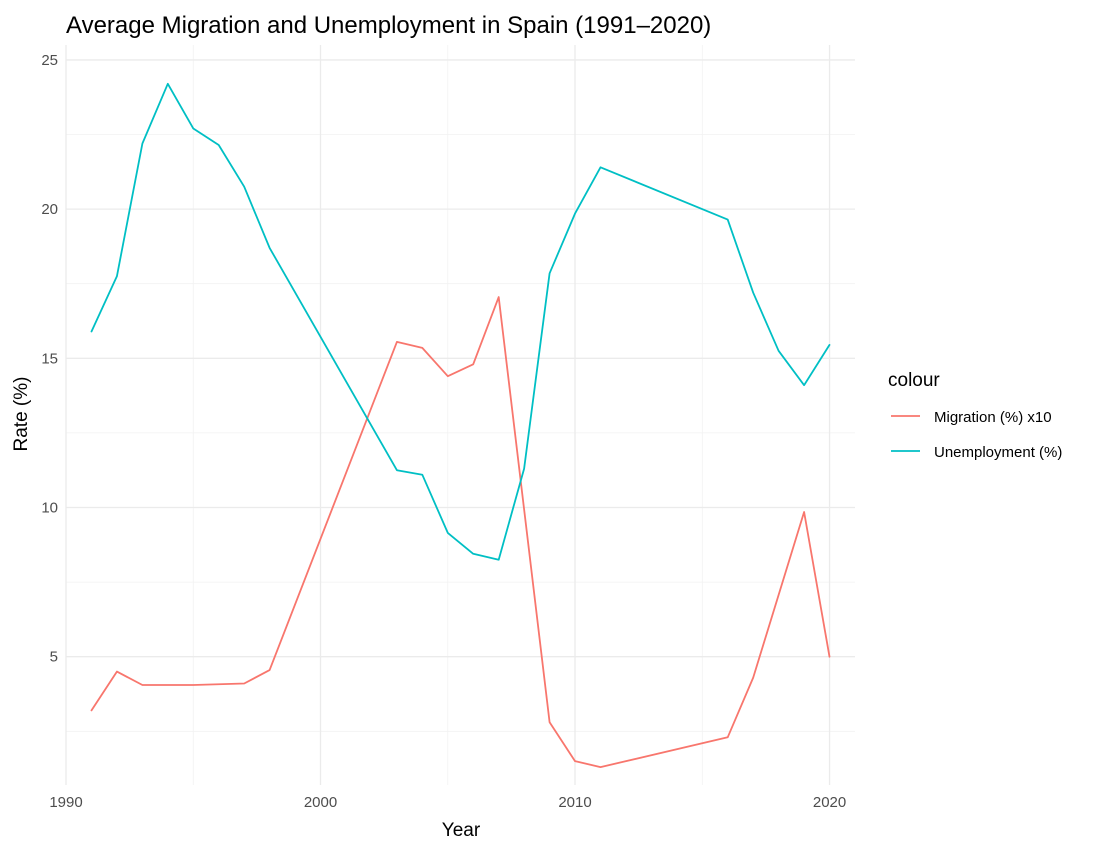 The height and width of the screenshot is (852, 1108). Describe the element at coordinates (49, 60) in the screenshot. I see `y-tick-label: 25` at that location.